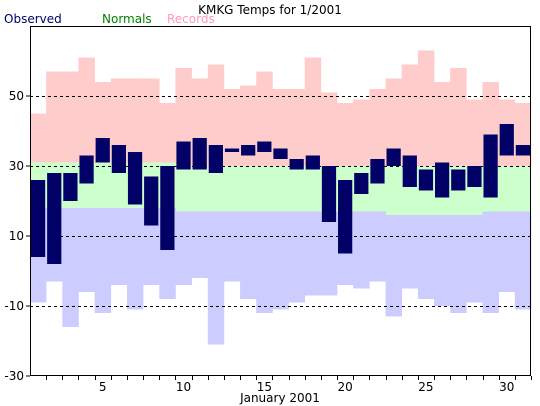  What do you see at coordinates (16, 166) in the screenshot?
I see `y-tick-label-30: 30` at bounding box center [16, 166].